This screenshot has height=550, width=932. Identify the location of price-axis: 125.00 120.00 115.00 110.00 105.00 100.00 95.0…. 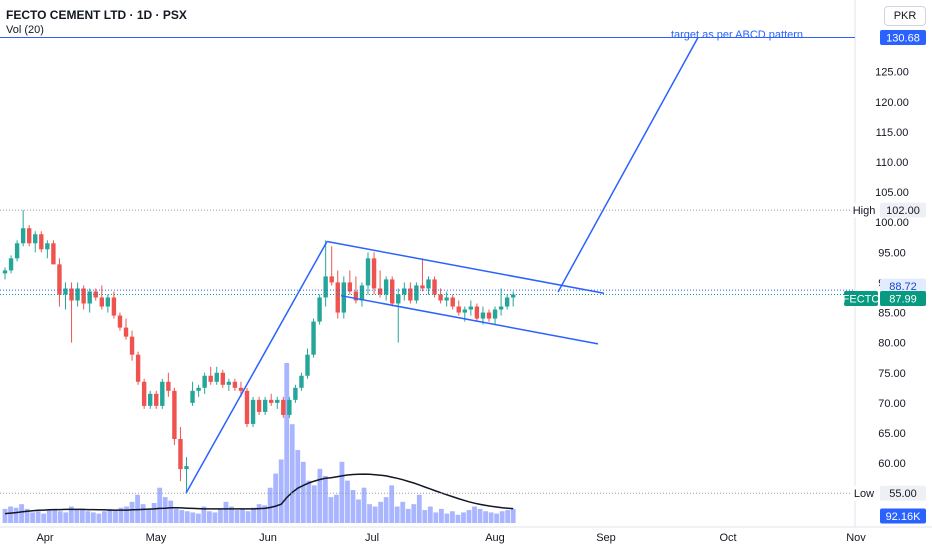
(884, 276).